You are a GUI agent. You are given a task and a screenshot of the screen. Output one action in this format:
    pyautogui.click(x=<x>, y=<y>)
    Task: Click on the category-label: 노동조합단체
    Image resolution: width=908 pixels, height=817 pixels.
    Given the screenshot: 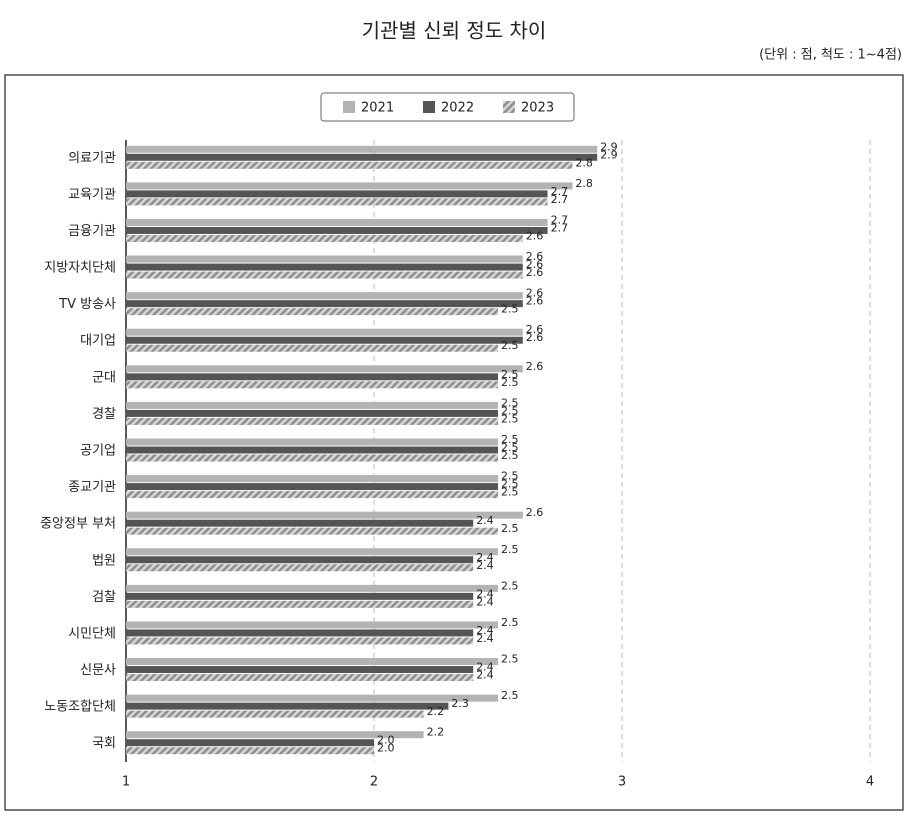 What is the action you would take?
    pyautogui.click(x=80, y=707)
    